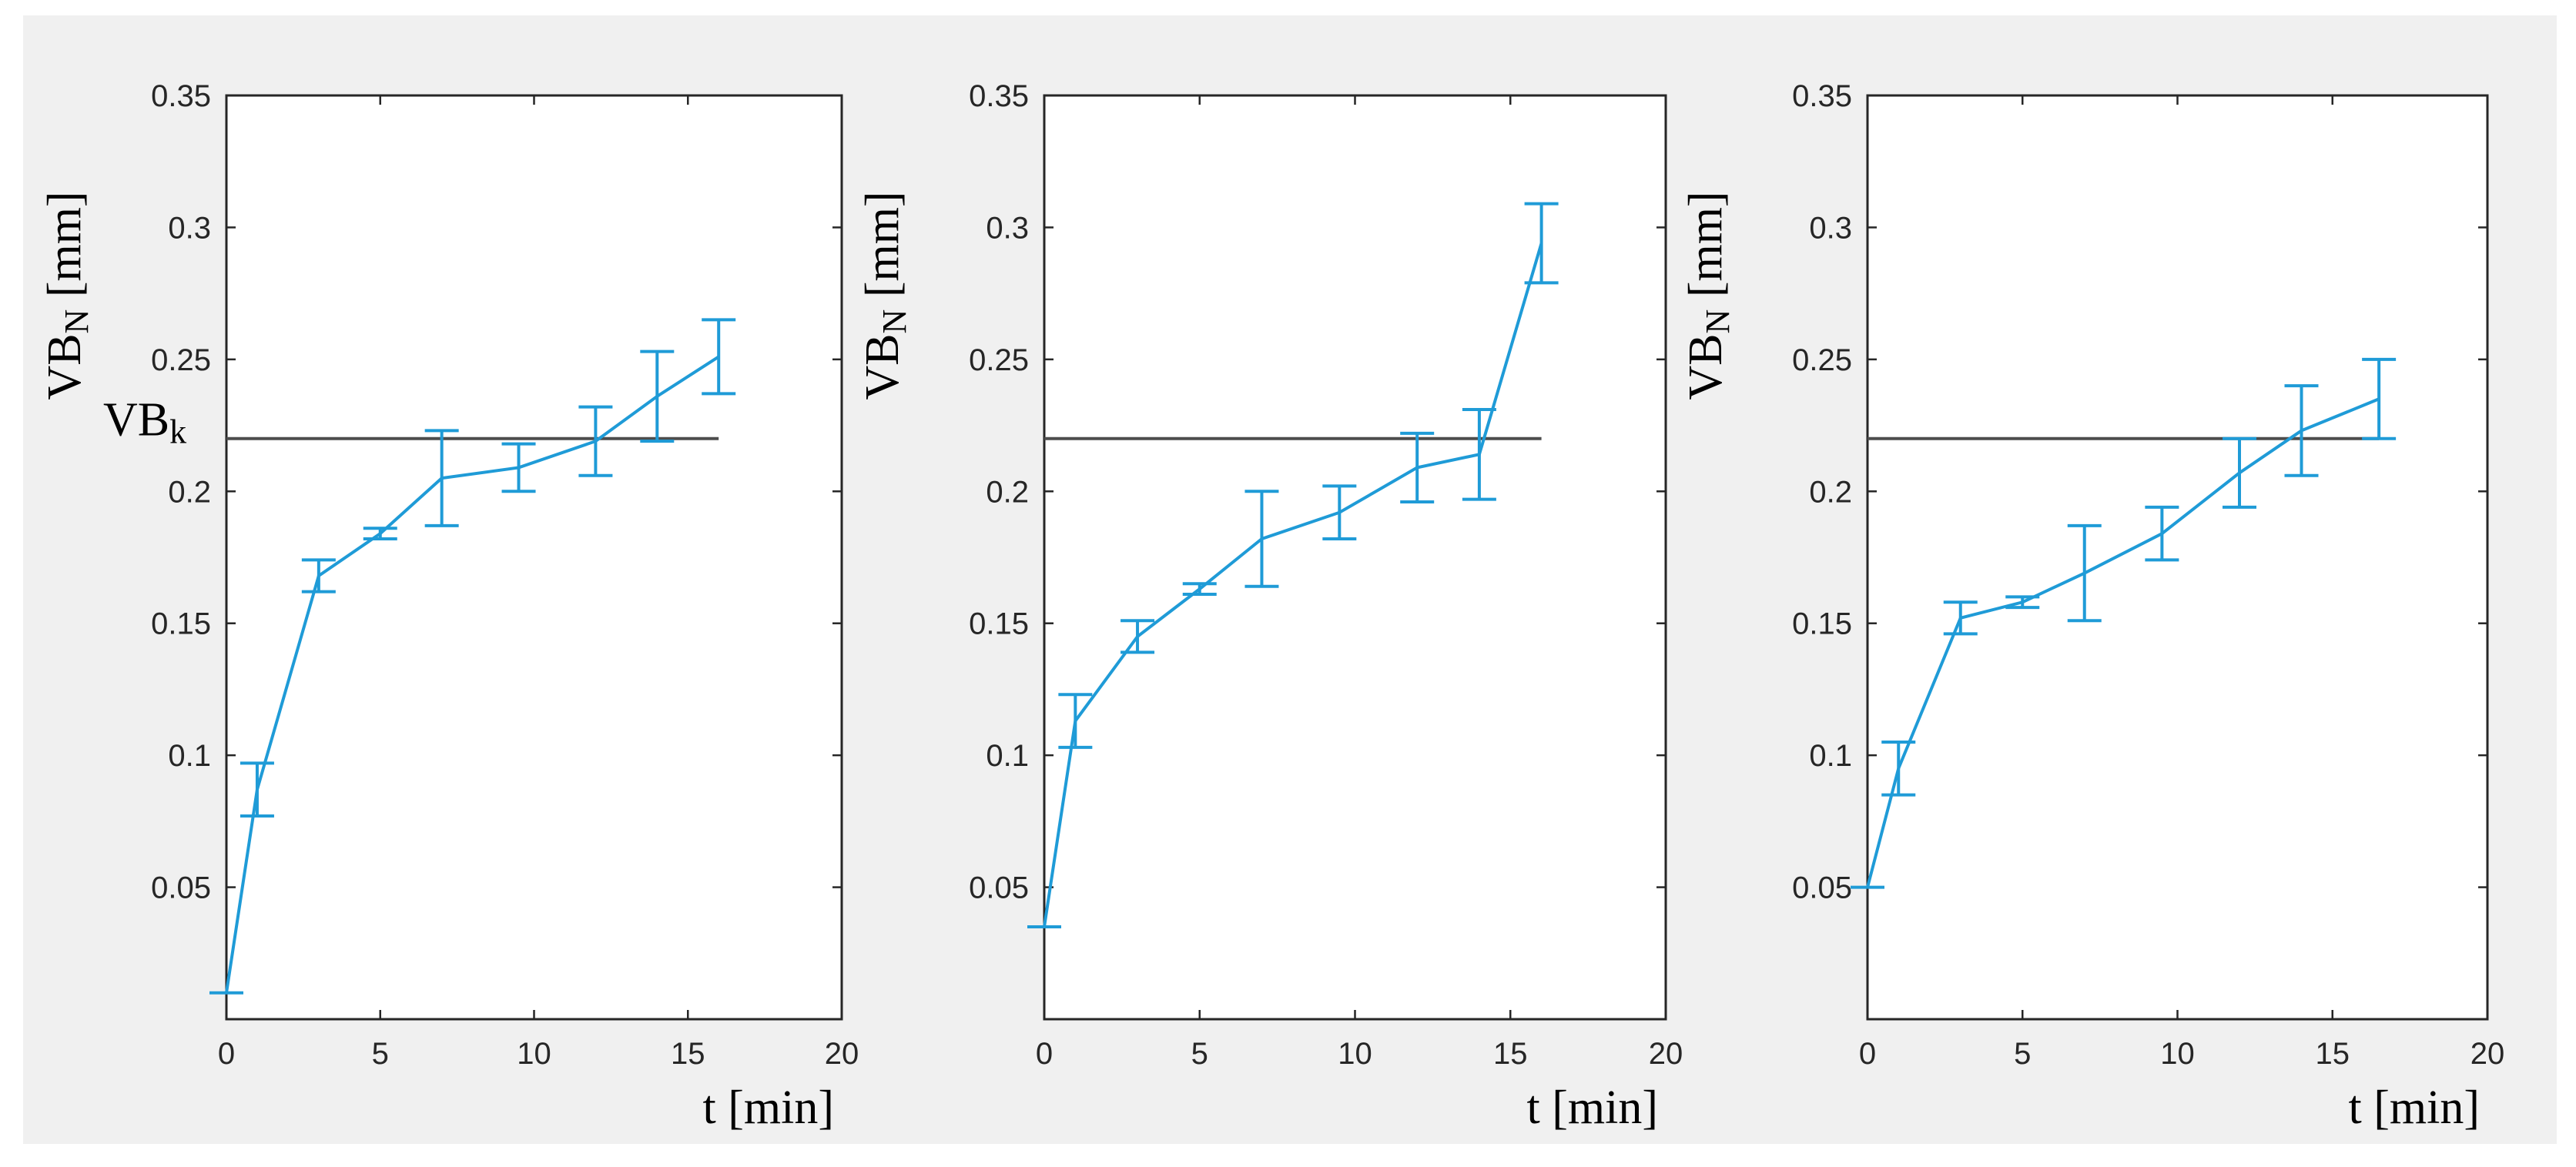 Image resolution: width=2576 pixels, height=1167 pixels. I want to click on threshold-label-main: VB, so click(136, 420).